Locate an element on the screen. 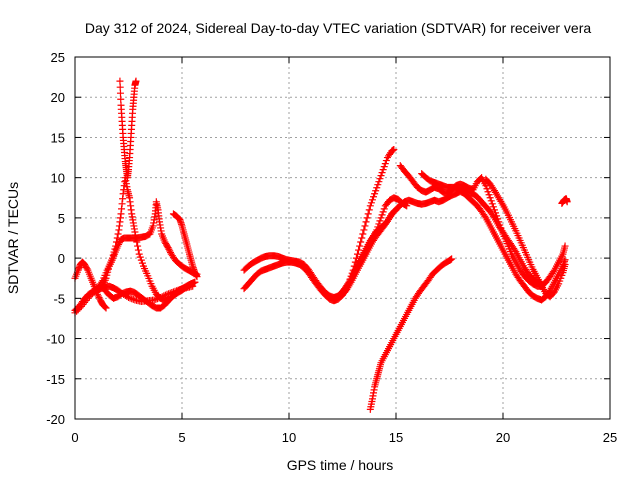 This screenshot has width=640, height=480. y-tick-label: 5 is located at coordinates (61, 218).